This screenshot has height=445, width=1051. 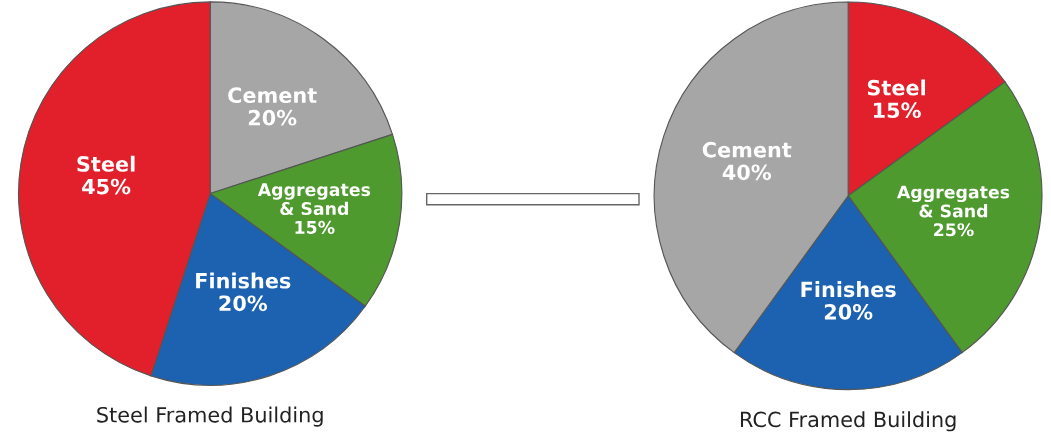 What do you see at coordinates (106, 186) in the screenshot?
I see `data-label: 45%` at bounding box center [106, 186].